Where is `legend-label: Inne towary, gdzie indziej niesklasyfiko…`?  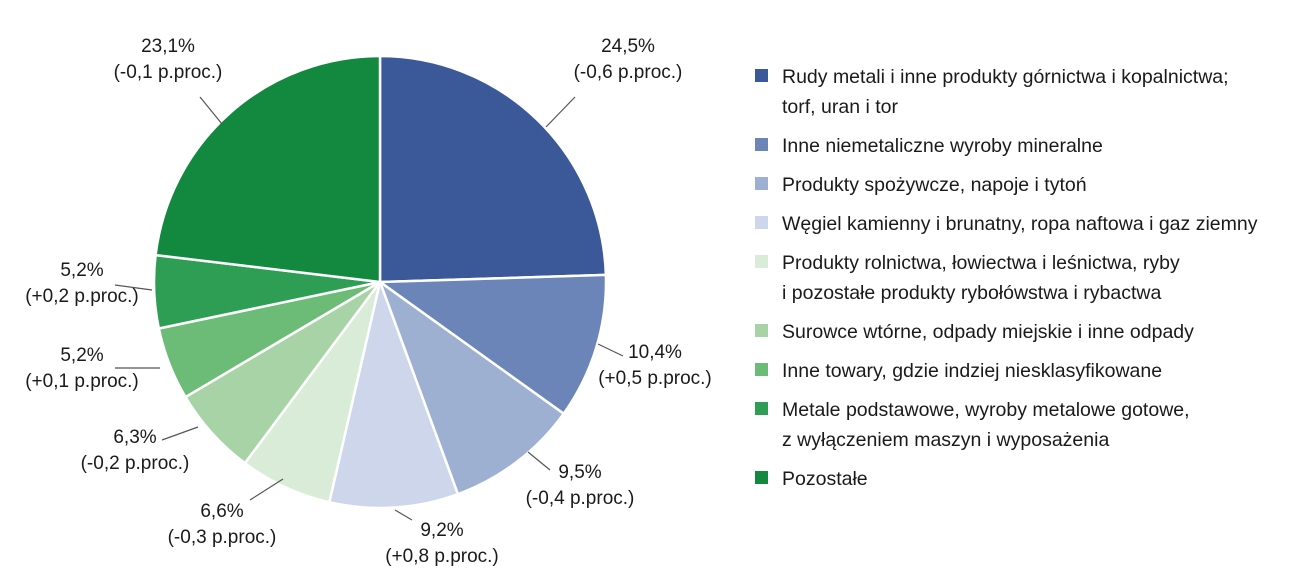 legend-label: Inne towary, gdzie indziej niesklasyfiko… is located at coordinates (972, 371).